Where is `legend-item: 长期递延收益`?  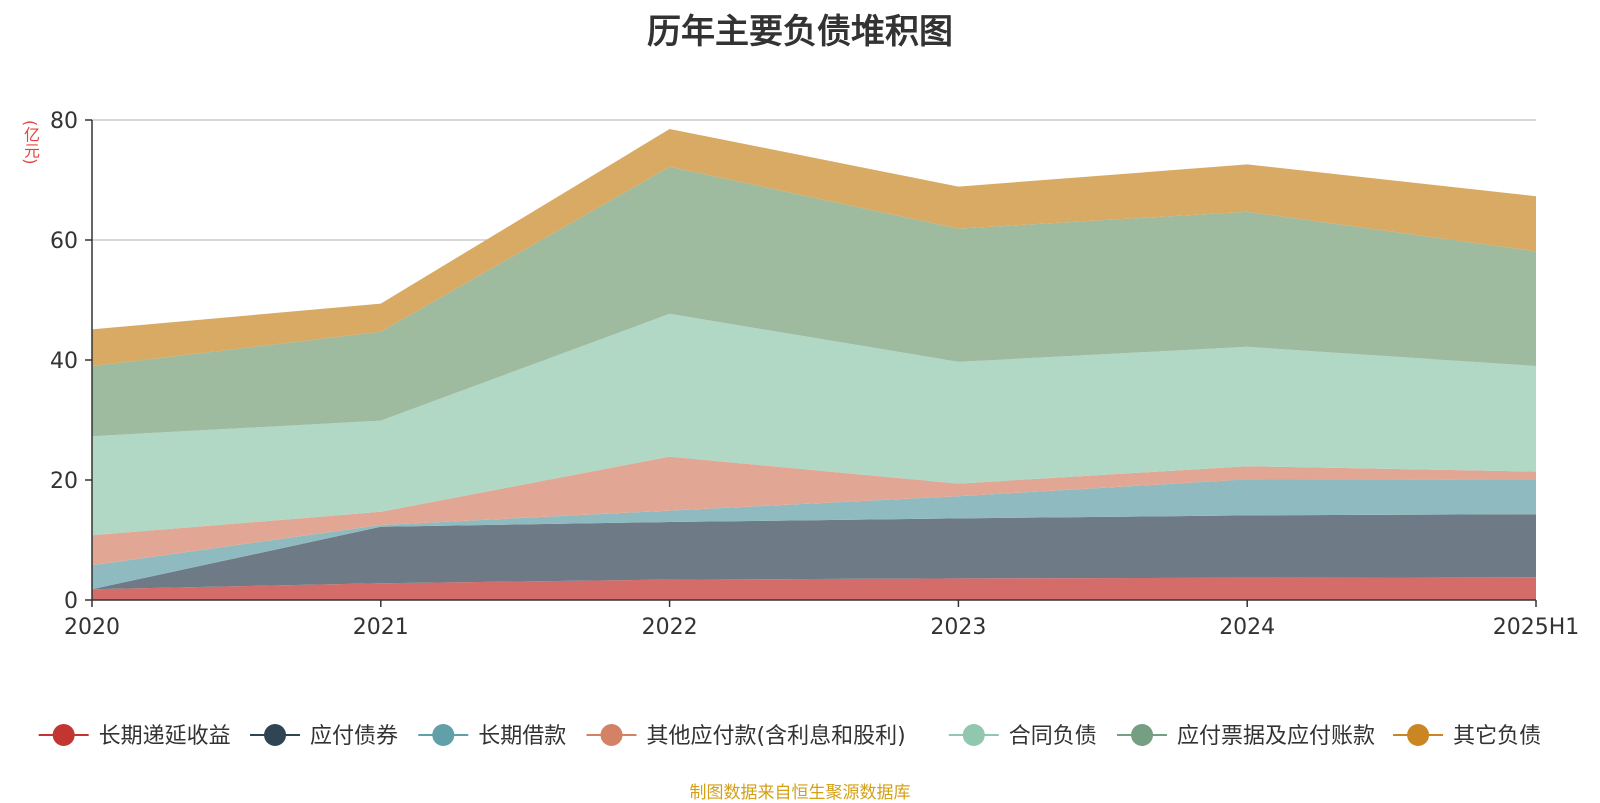 legend-item: 长期递延收益 is located at coordinates (134, 736).